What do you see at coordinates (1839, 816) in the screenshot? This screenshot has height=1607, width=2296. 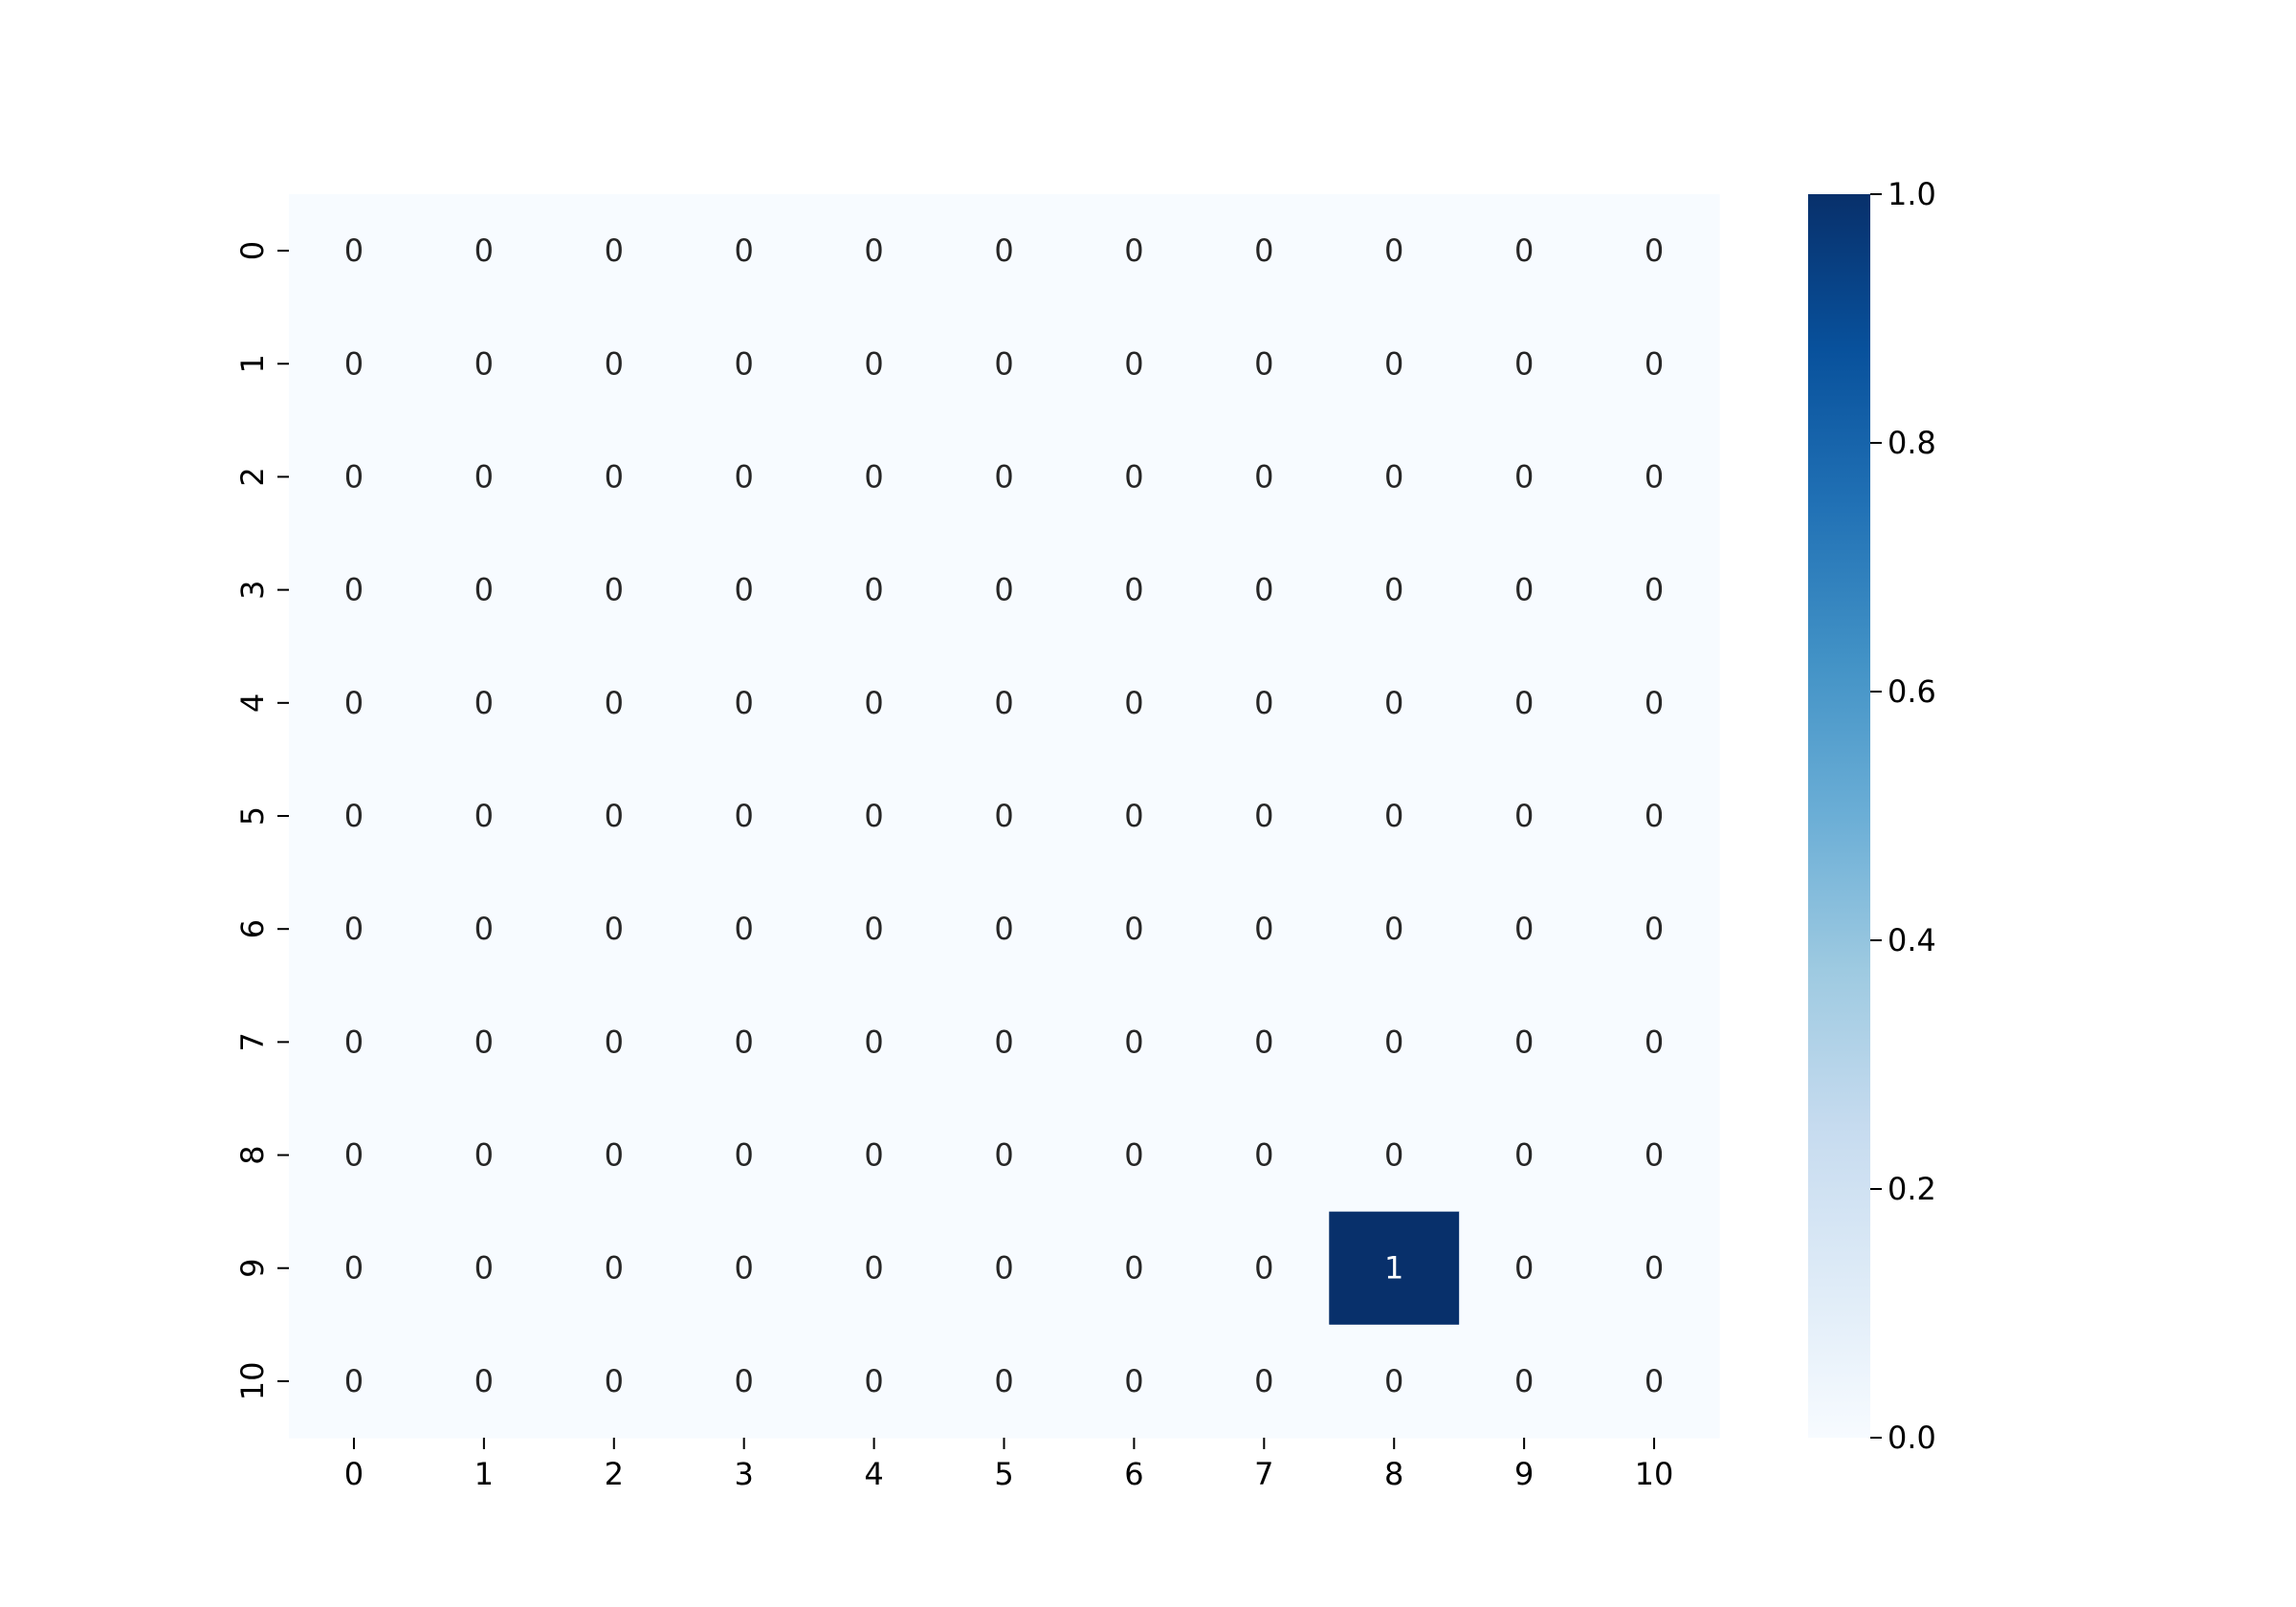 I see `colorbar-gradient` at bounding box center [1839, 816].